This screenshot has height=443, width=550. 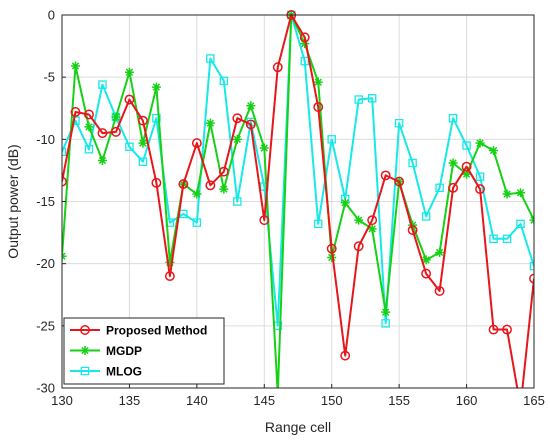 I want to click on legend-entry: Proposed Method, so click(x=138, y=331).